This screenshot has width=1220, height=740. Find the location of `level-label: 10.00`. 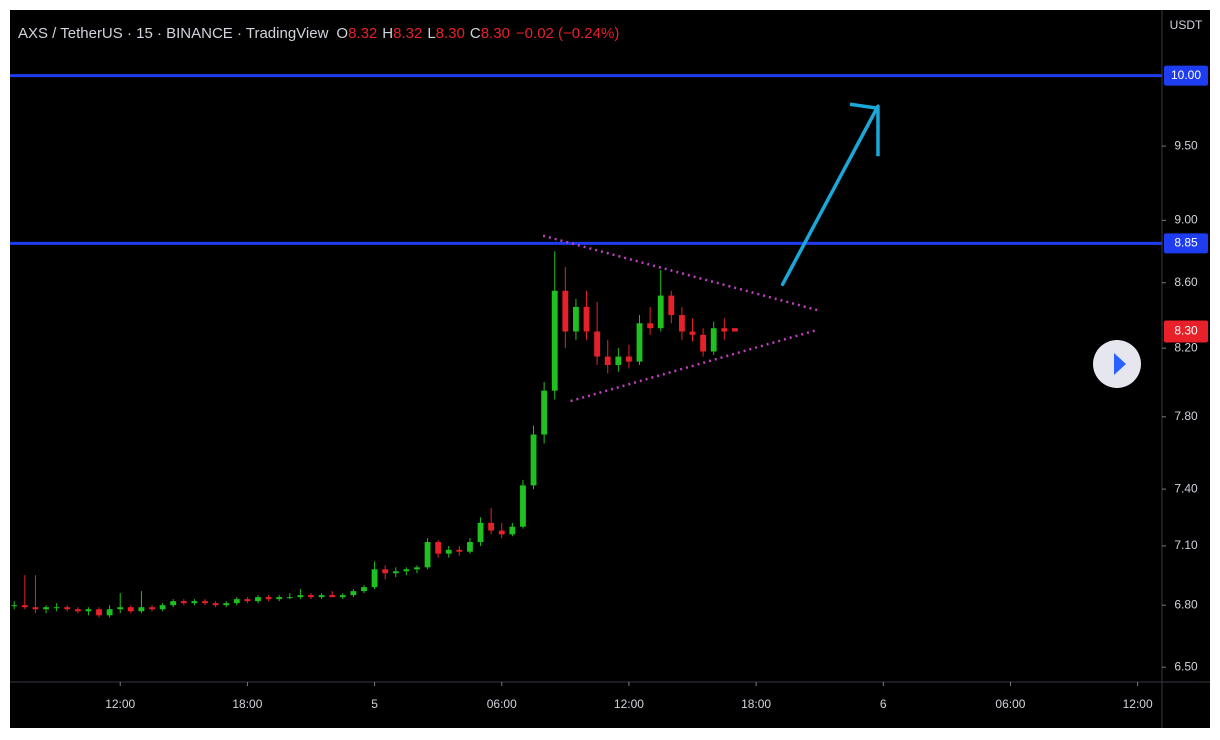

level-label: 10.00 is located at coordinates (1186, 75).